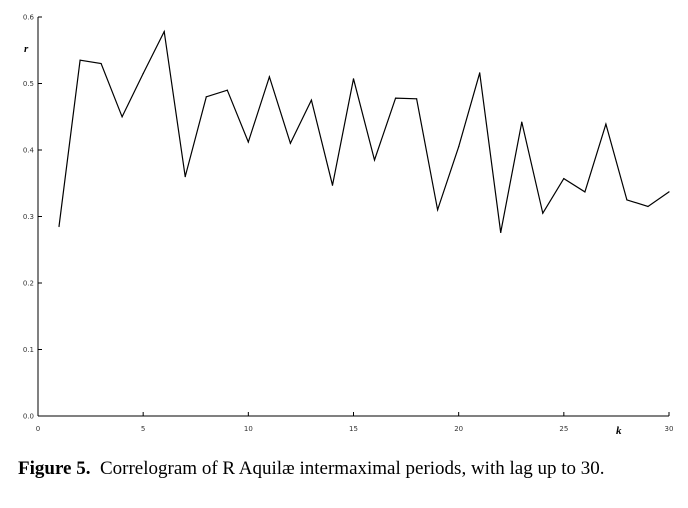 The width and height of the screenshot is (688, 508). Describe the element at coordinates (28, 417) in the screenshot. I see `y-tick-label: 0.0` at that location.